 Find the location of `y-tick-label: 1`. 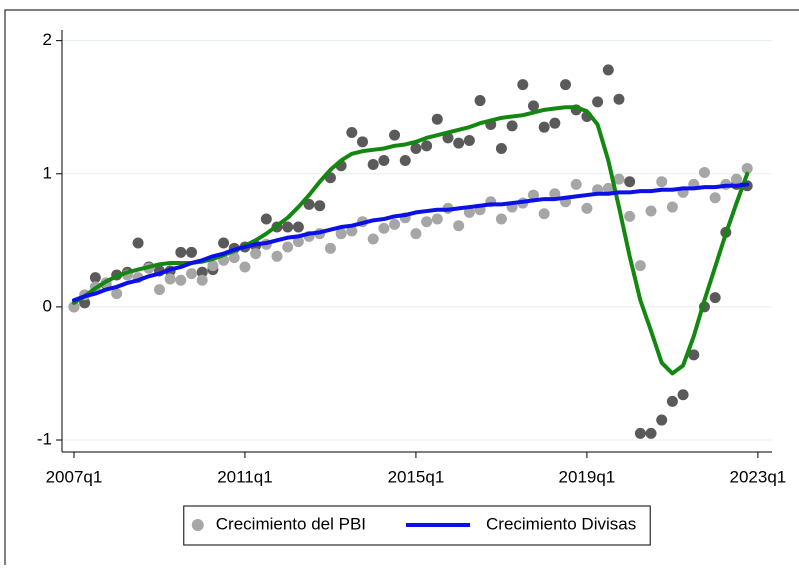

y-tick-label: 1 is located at coordinates (47, 172).